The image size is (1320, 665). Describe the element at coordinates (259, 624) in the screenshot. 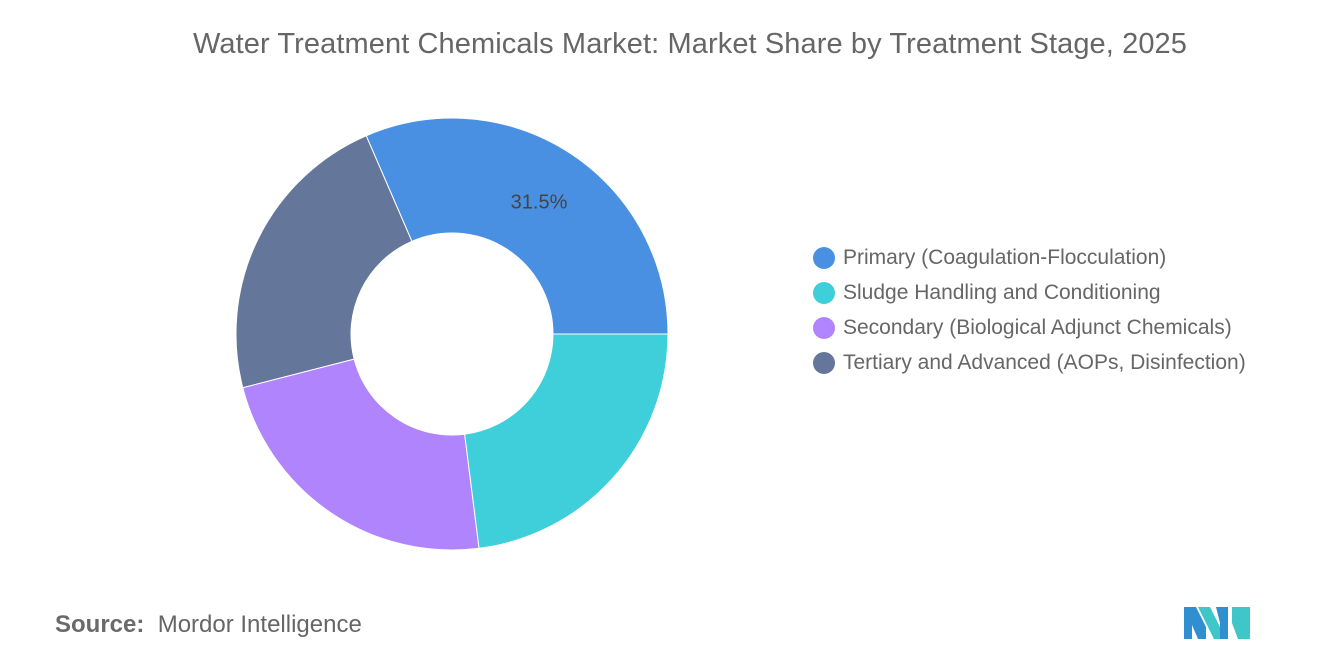

I see `source-value: Mordor Intelligence` at that location.